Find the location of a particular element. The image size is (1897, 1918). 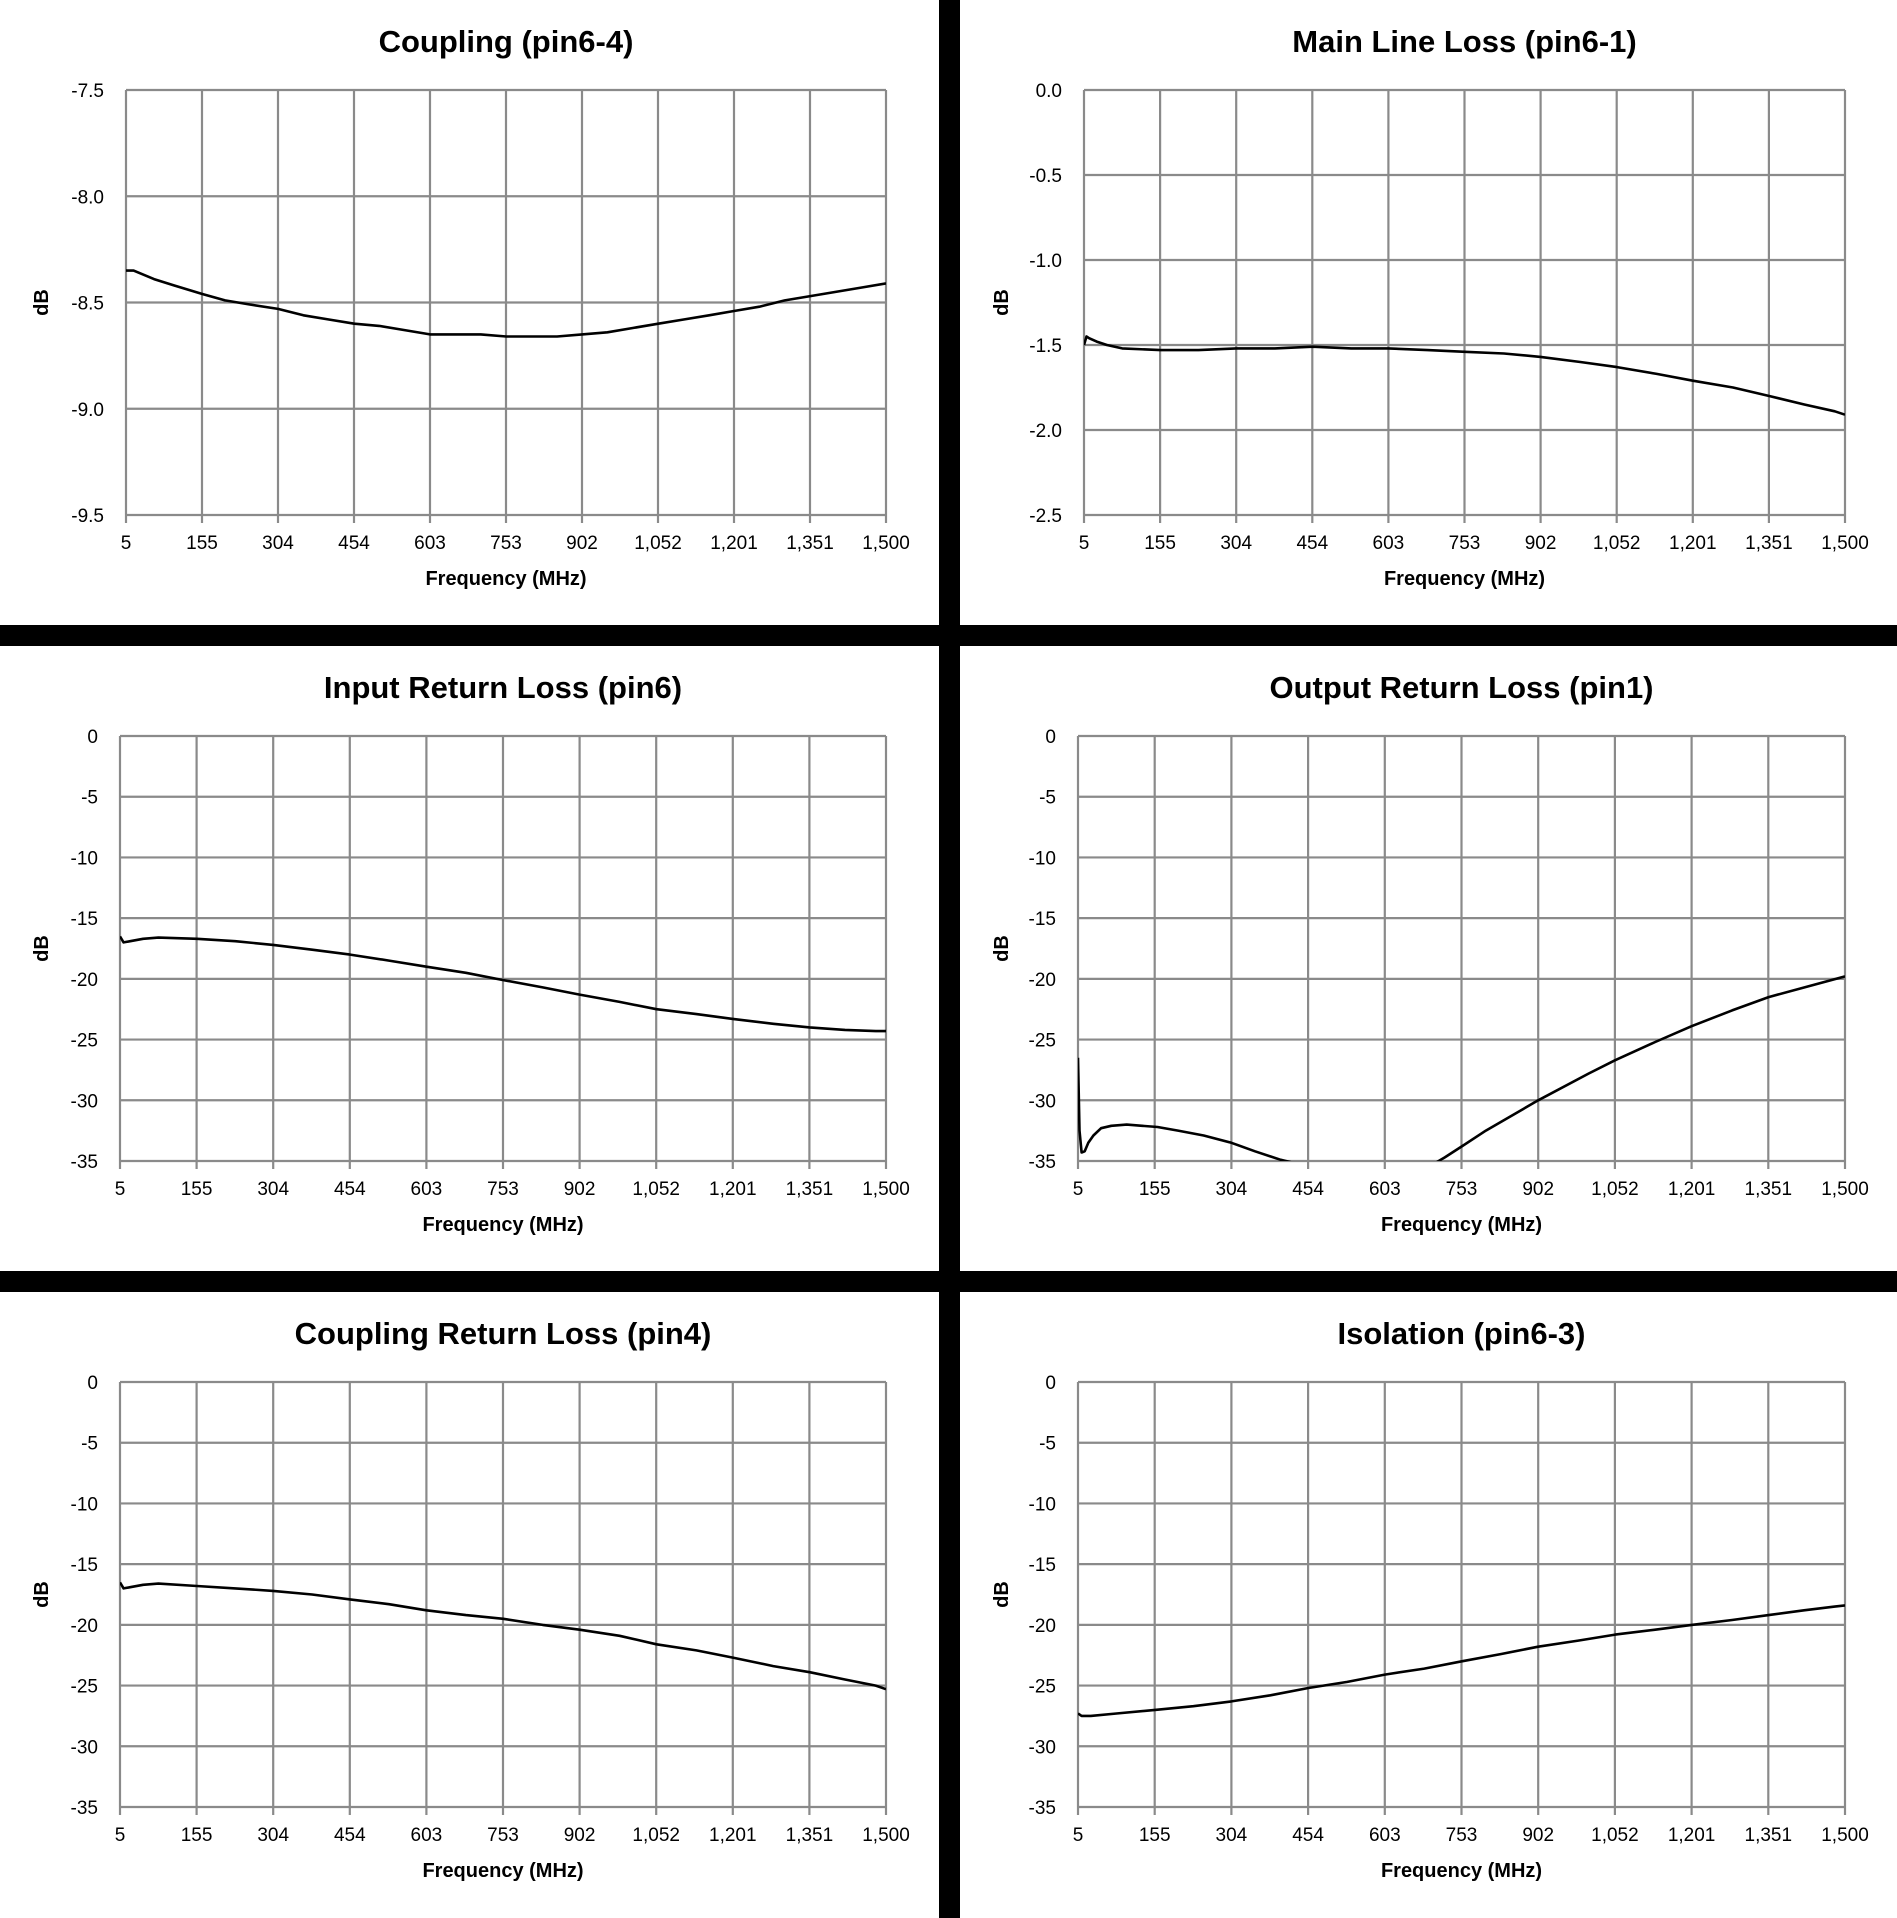

y-tick-label: 0.0 is located at coordinates (1049, 91).